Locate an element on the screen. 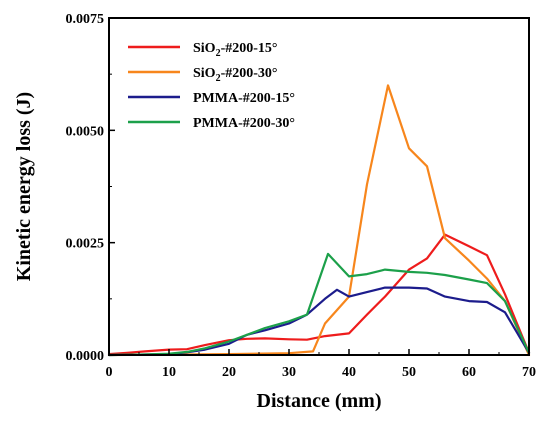 The width and height of the screenshot is (550, 421). y-axis-ticks: 0.0000 0.0025 0.0050 0.0075 is located at coordinates (90, 188).